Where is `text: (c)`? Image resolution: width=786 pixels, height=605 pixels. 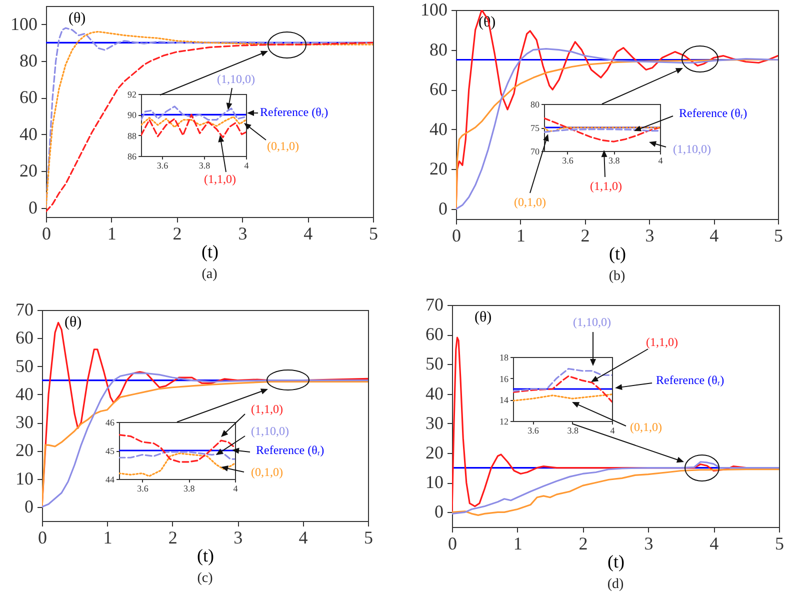 text: (c) is located at coordinates (205, 578).